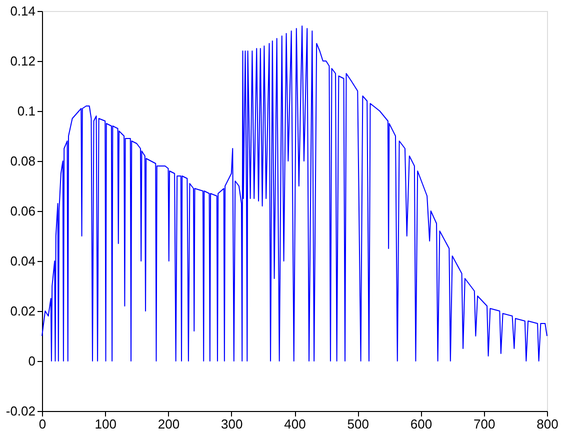 The width and height of the screenshot is (564, 436). Describe the element at coordinates (23, 11) in the screenshot. I see `y-tick-label: 0.14` at that location.